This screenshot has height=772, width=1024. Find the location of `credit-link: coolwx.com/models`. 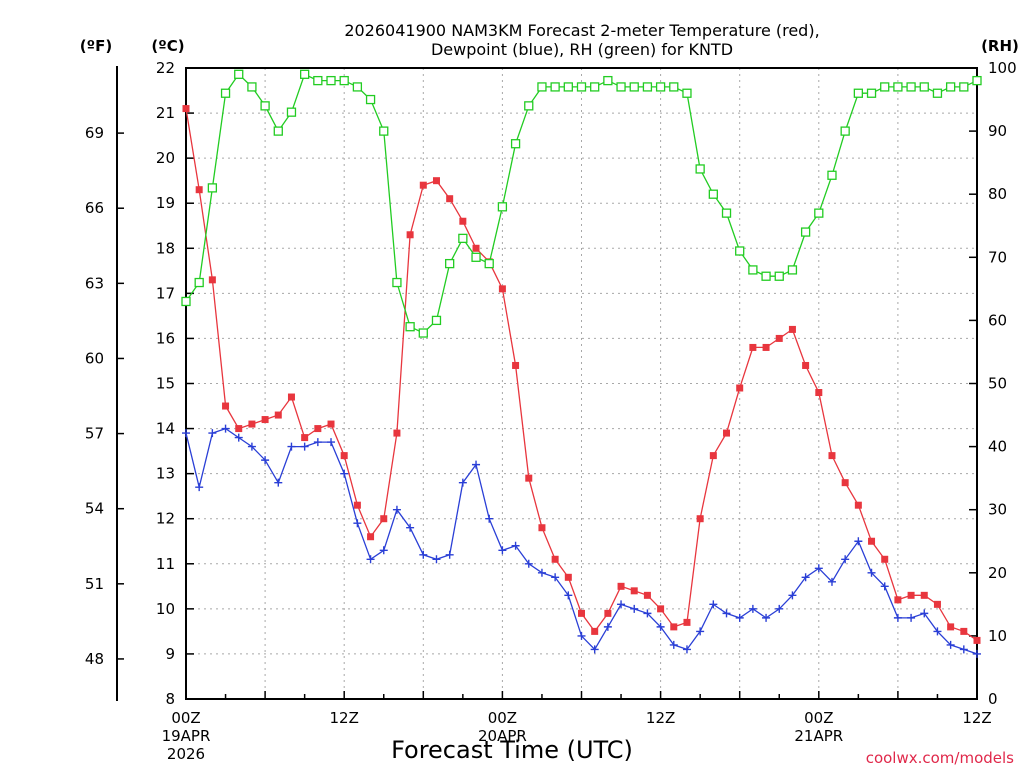

credit-link: coolwx.com/models is located at coordinates (940, 758).